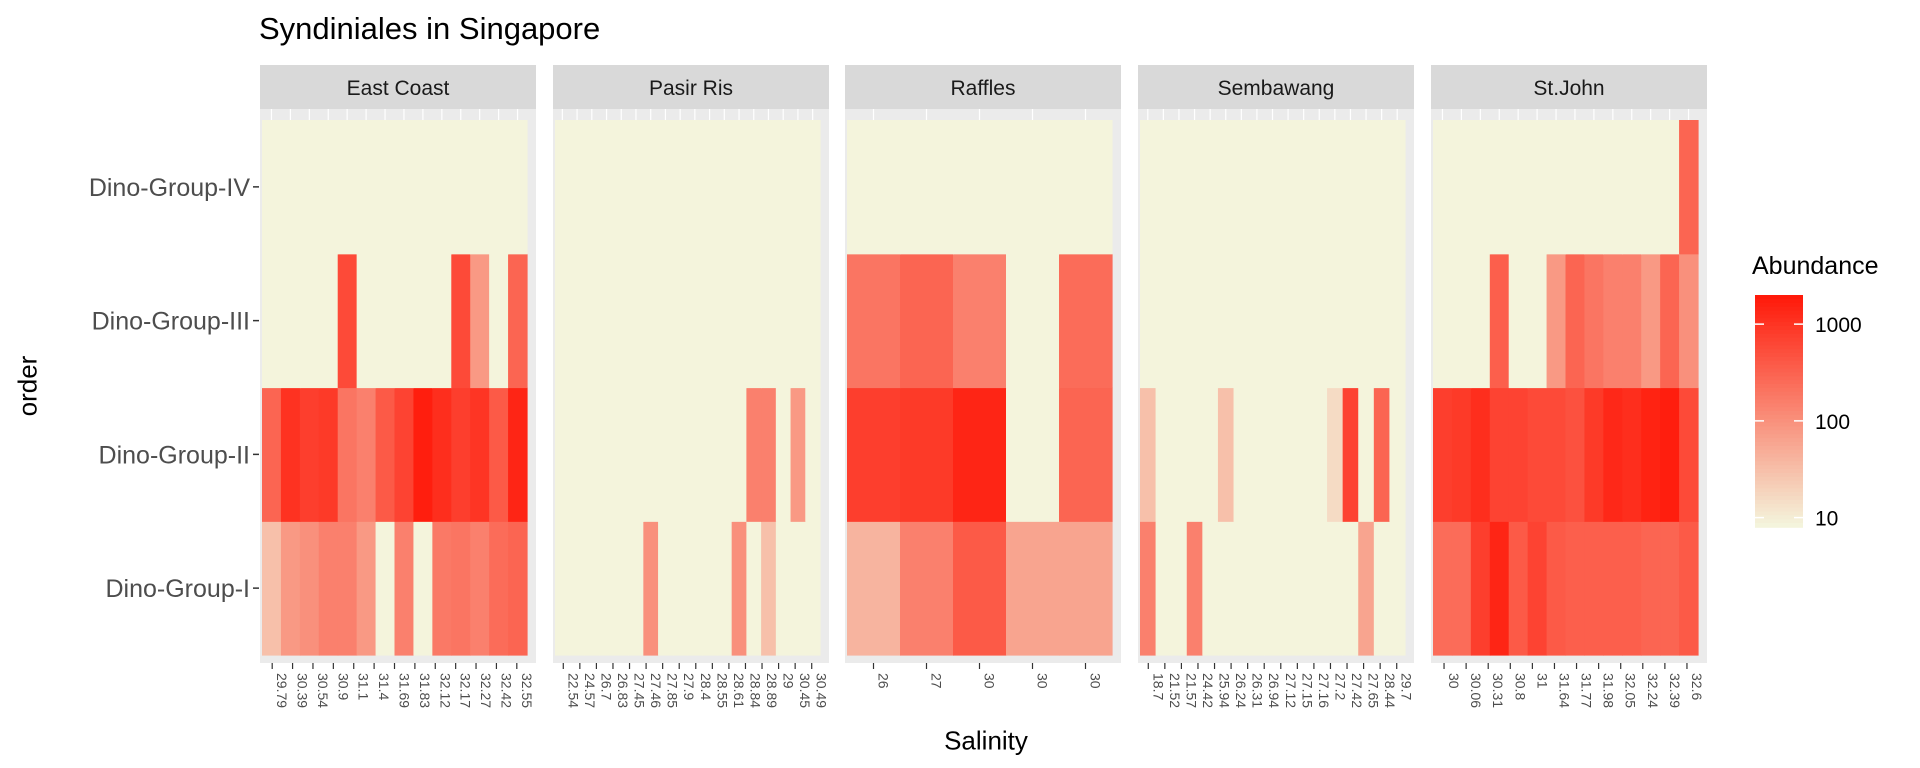 The image size is (1920, 768). I want to click on x-tick-label: 27.65, so click(1374, 690).